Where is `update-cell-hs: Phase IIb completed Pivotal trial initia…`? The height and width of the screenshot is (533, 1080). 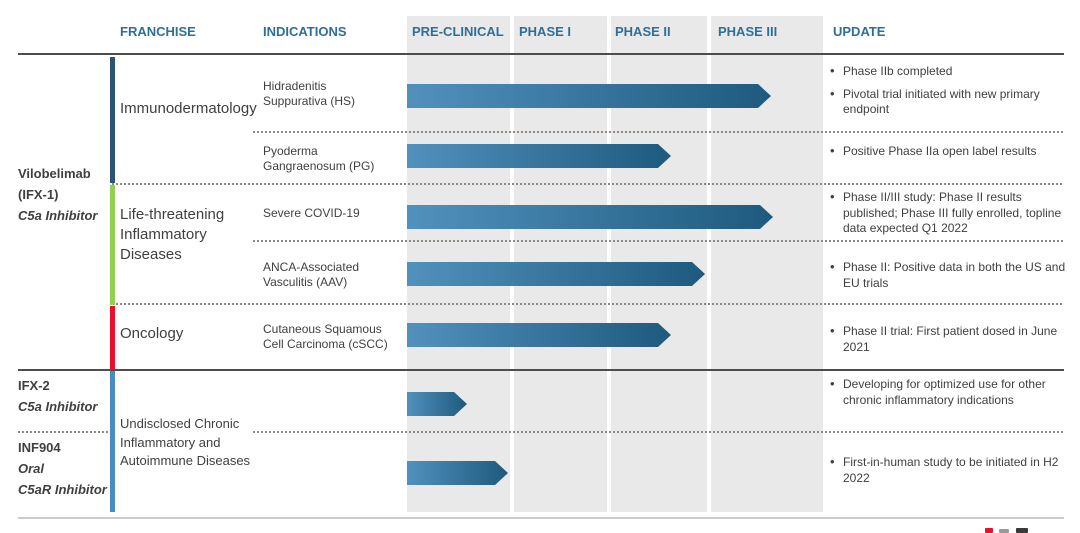 update-cell-hs: Phase IIb completed Pivotal trial initia… is located at coordinates (949, 94).